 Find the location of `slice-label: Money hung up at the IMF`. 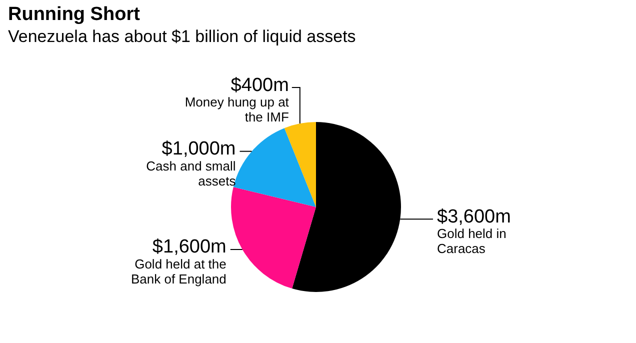

slice-label: Money hung up at the IMF is located at coordinates (237, 109).